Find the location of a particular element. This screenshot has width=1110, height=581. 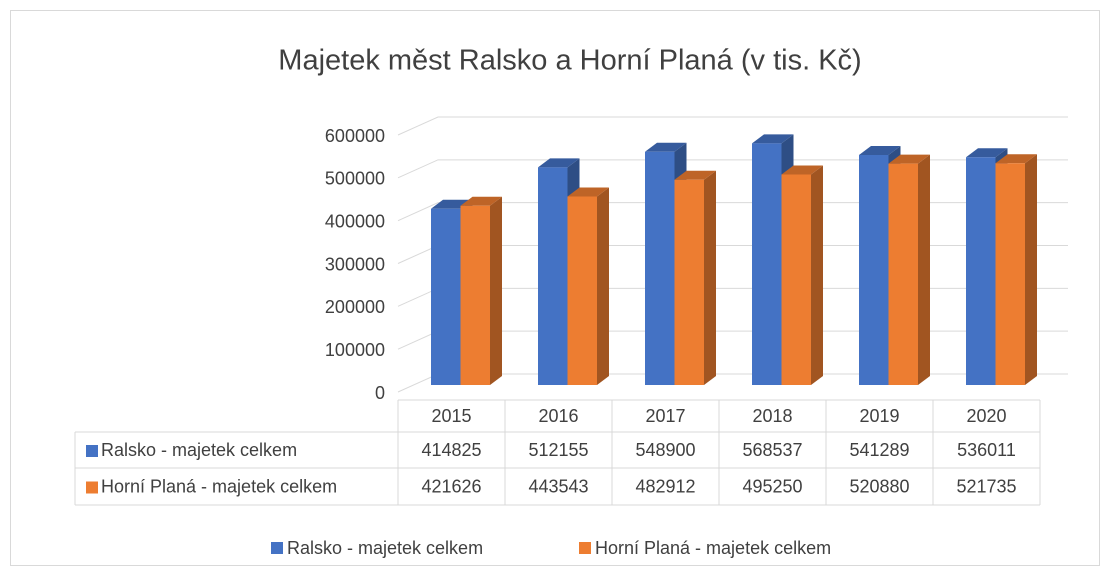

table-cell: 512155 is located at coordinates (558, 450).